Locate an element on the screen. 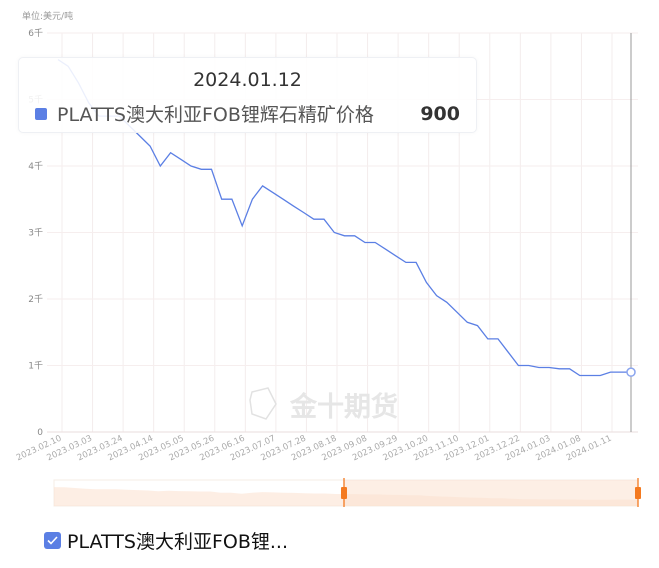  watermark: 金十期货 is located at coordinates (323, 405).